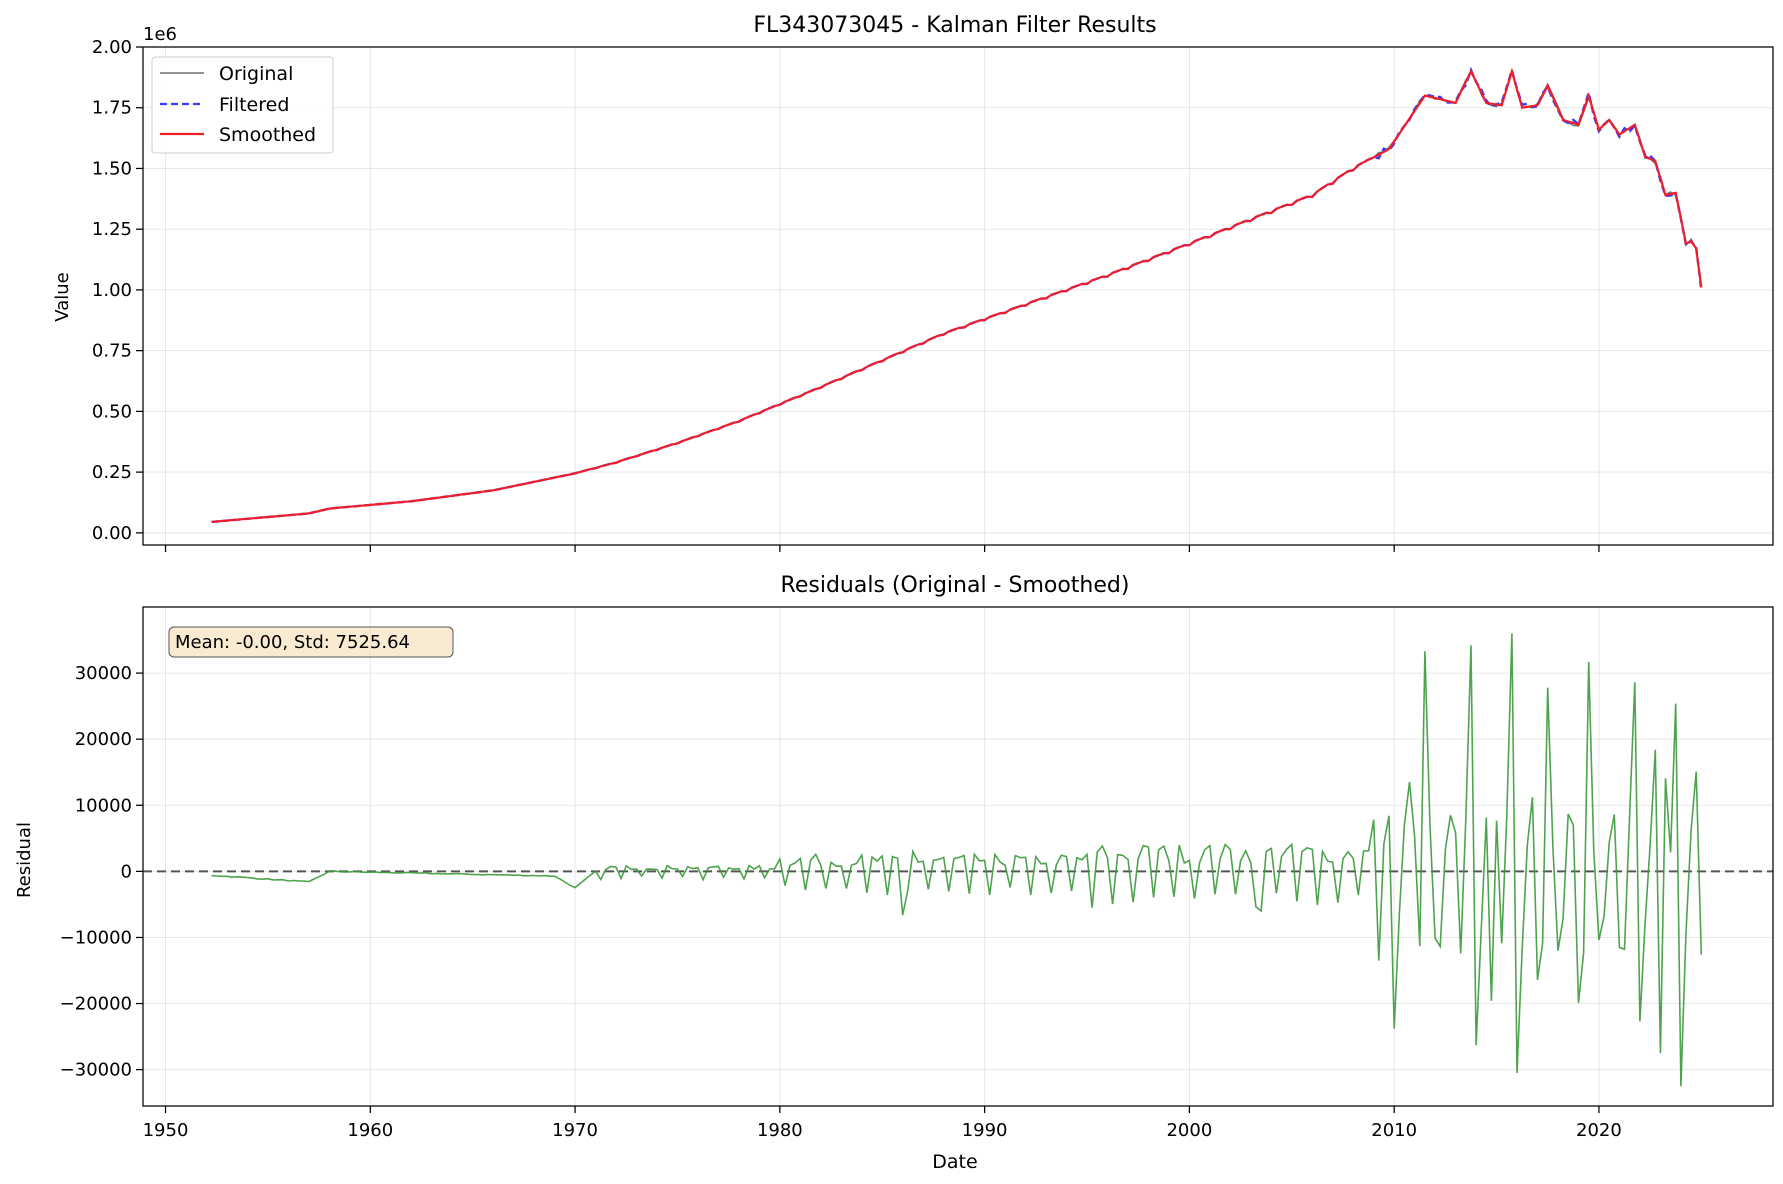  I want to click on x-tick-label: 2010, so click(1394, 1130).